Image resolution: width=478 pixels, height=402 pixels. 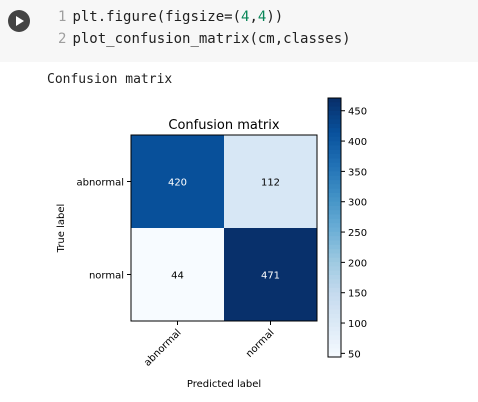 What do you see at coordinates (157, 17) in the screenshot?
I see `code-text: plt.figure(figsize=(` at bounding box center [157, 17].